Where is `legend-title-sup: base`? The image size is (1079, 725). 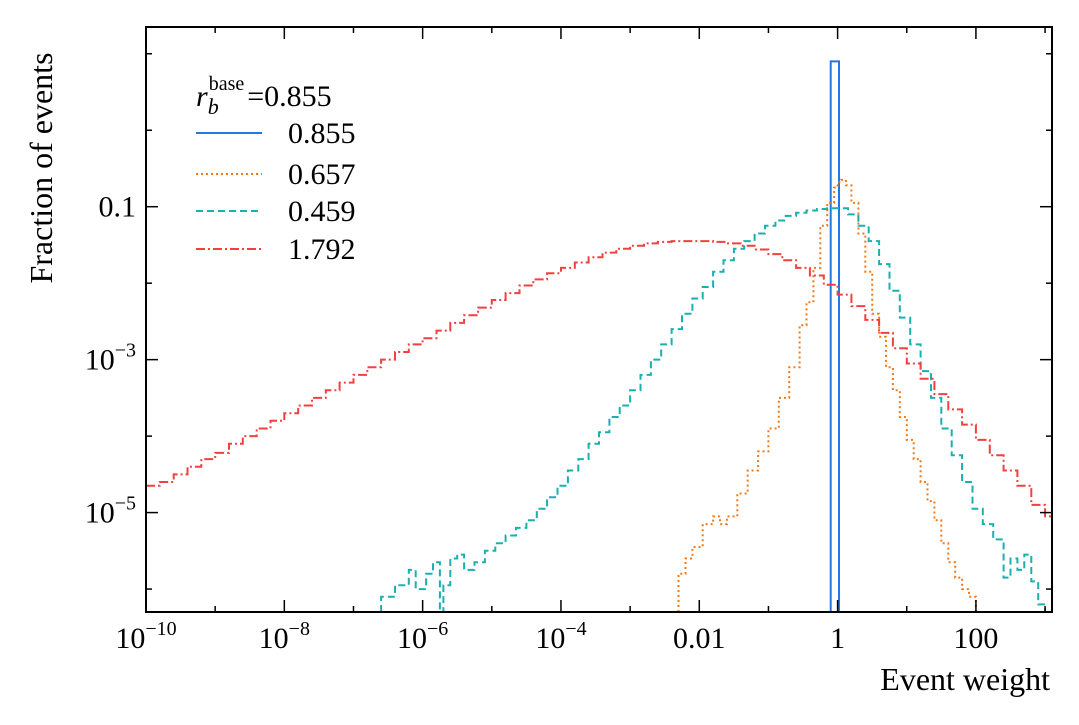
legend-title-sup: base is located at coordinates (227, 84).